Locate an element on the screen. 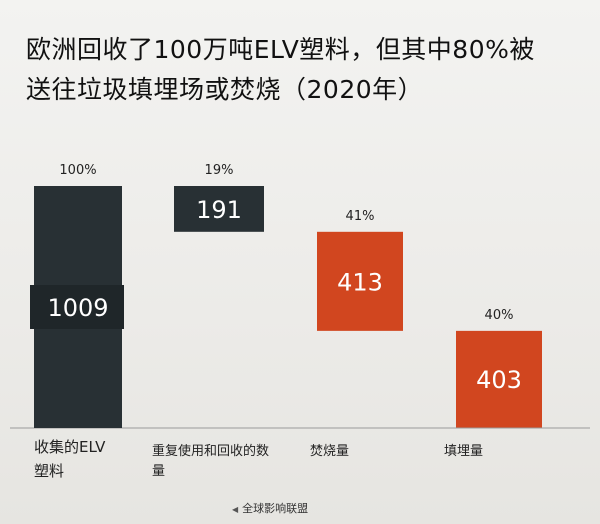 The image size is (600, 524). value-label-3: 413 is located at coordinates (360, 282).